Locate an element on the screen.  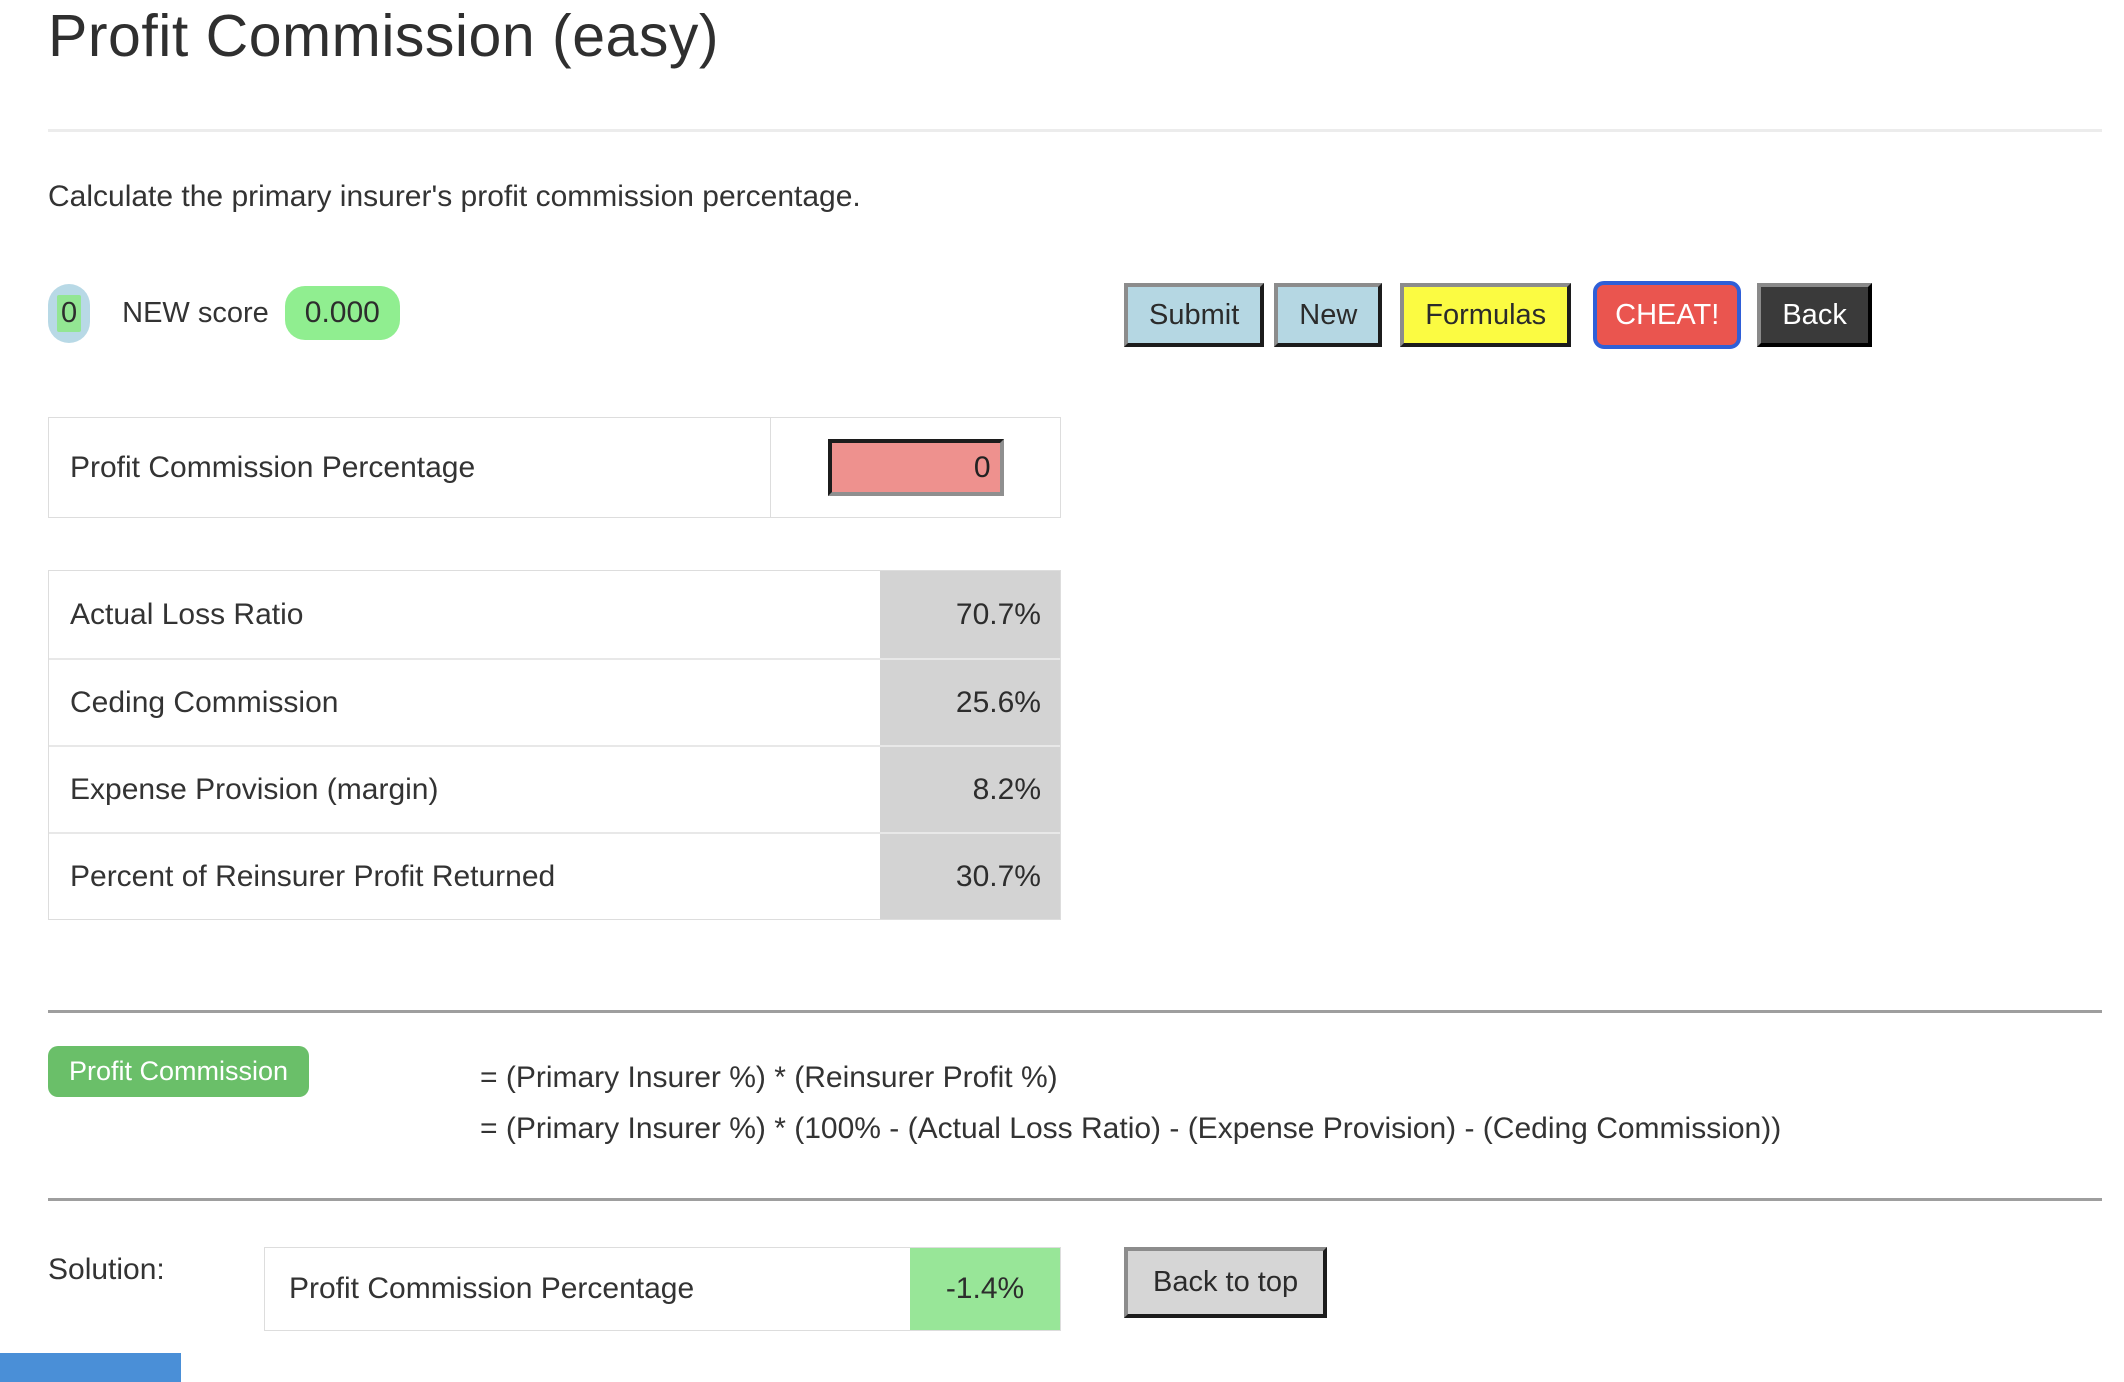
solution-row-label: Profit Commission Percentage is located at coordinates (492, 1288).